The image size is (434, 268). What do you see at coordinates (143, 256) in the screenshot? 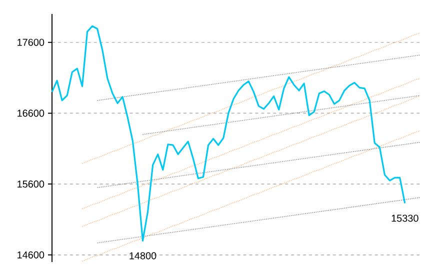
I see `annotation: 14800` at bounding box center [143, 256].